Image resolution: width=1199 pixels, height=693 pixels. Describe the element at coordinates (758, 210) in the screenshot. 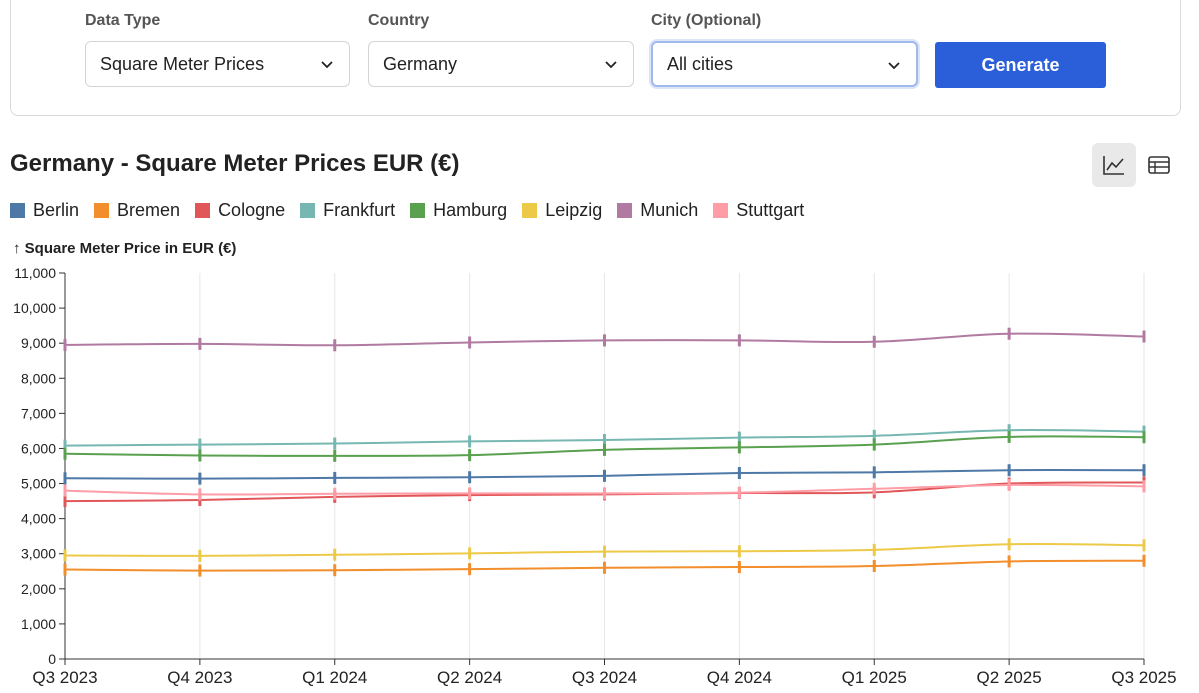

I see `legend-item-stuttgart: Stuttgart` at that location.